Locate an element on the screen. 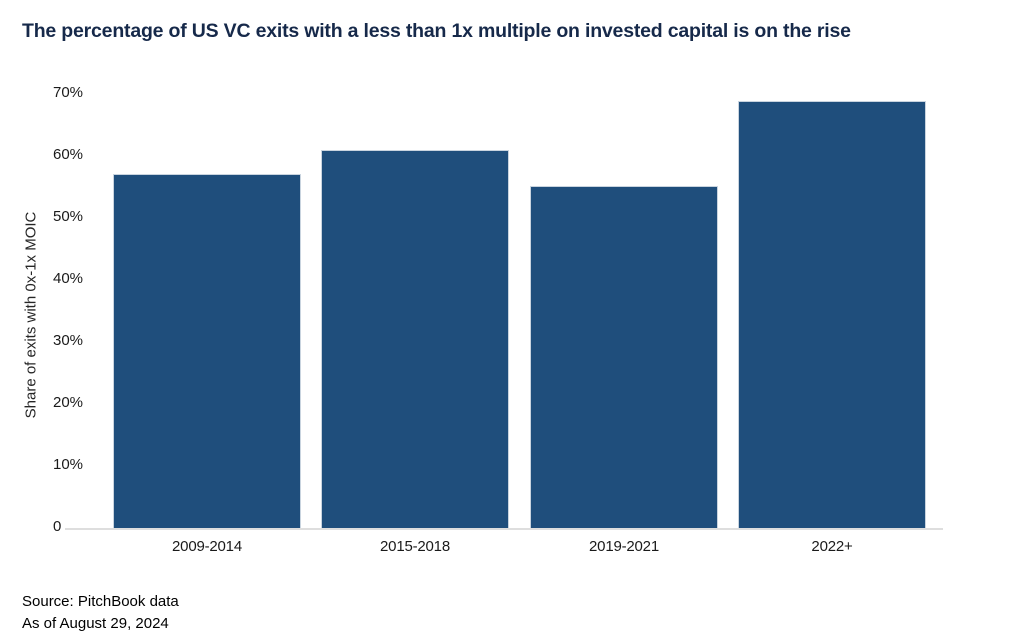 Image resolution: width=1022 pixels, height=642 pixels. y-tick-label: 70% is located at coordinates (68, 92).